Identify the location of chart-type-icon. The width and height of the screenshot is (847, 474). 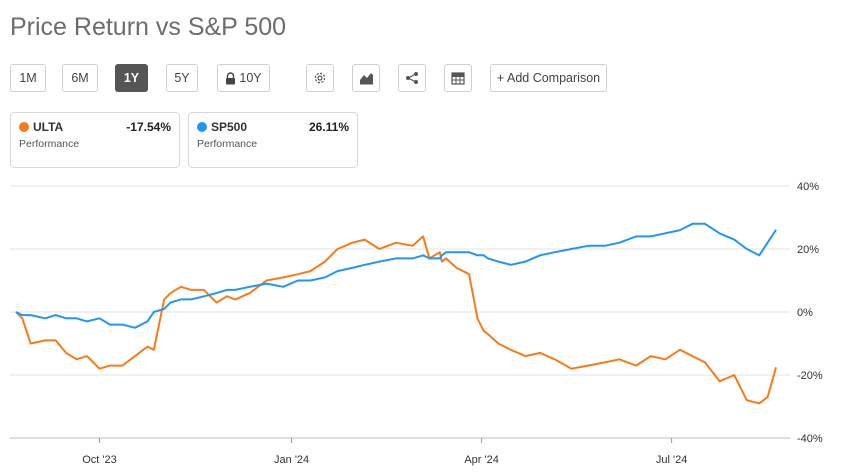
(366, 78).